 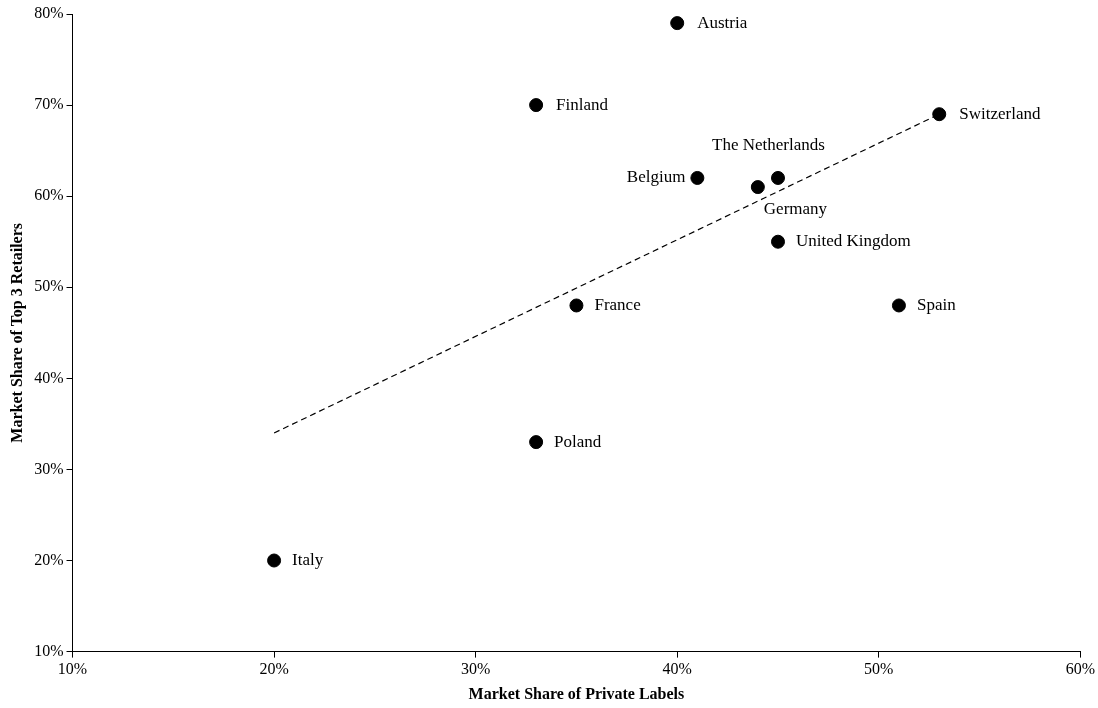 I want to click on annotation: Italy, so click(x=308, y=559).